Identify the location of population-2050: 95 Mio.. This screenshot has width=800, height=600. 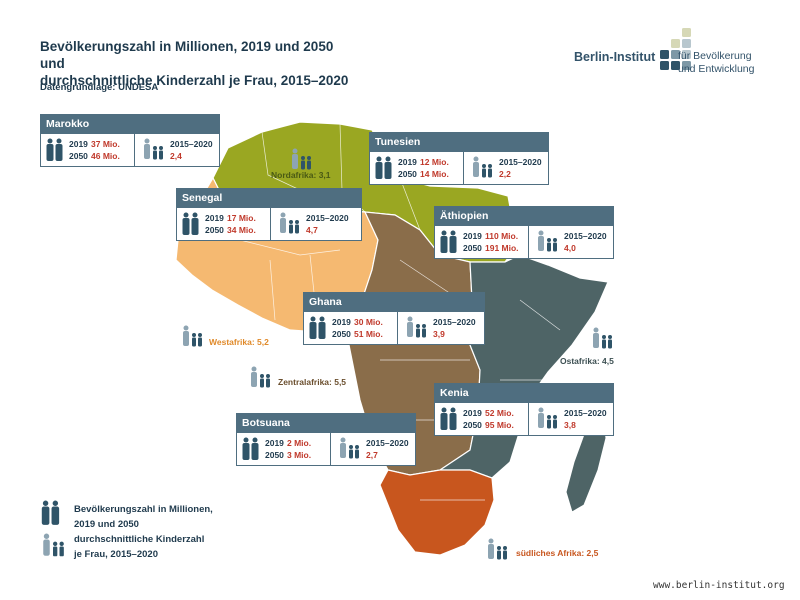
(499, 425).